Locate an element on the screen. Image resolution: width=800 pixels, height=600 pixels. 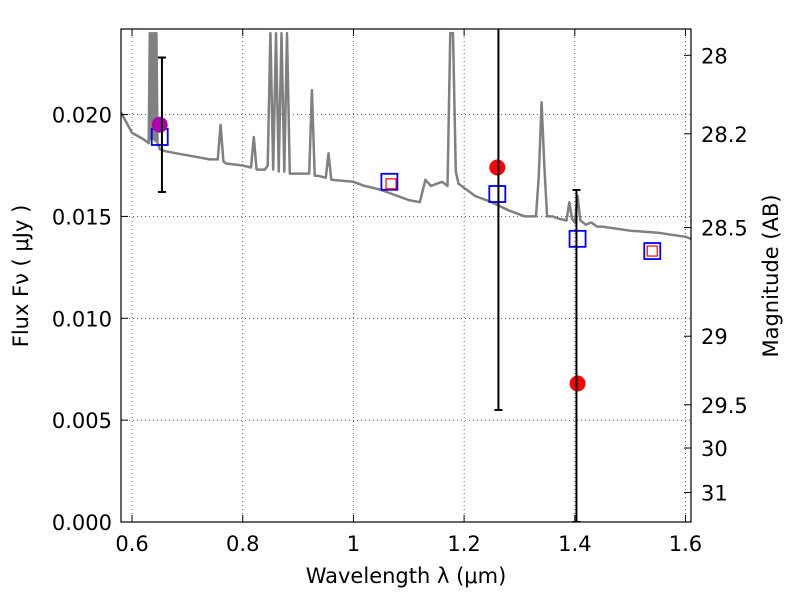
x-tick-label: 0.8 is located at coordinates (242, 544).